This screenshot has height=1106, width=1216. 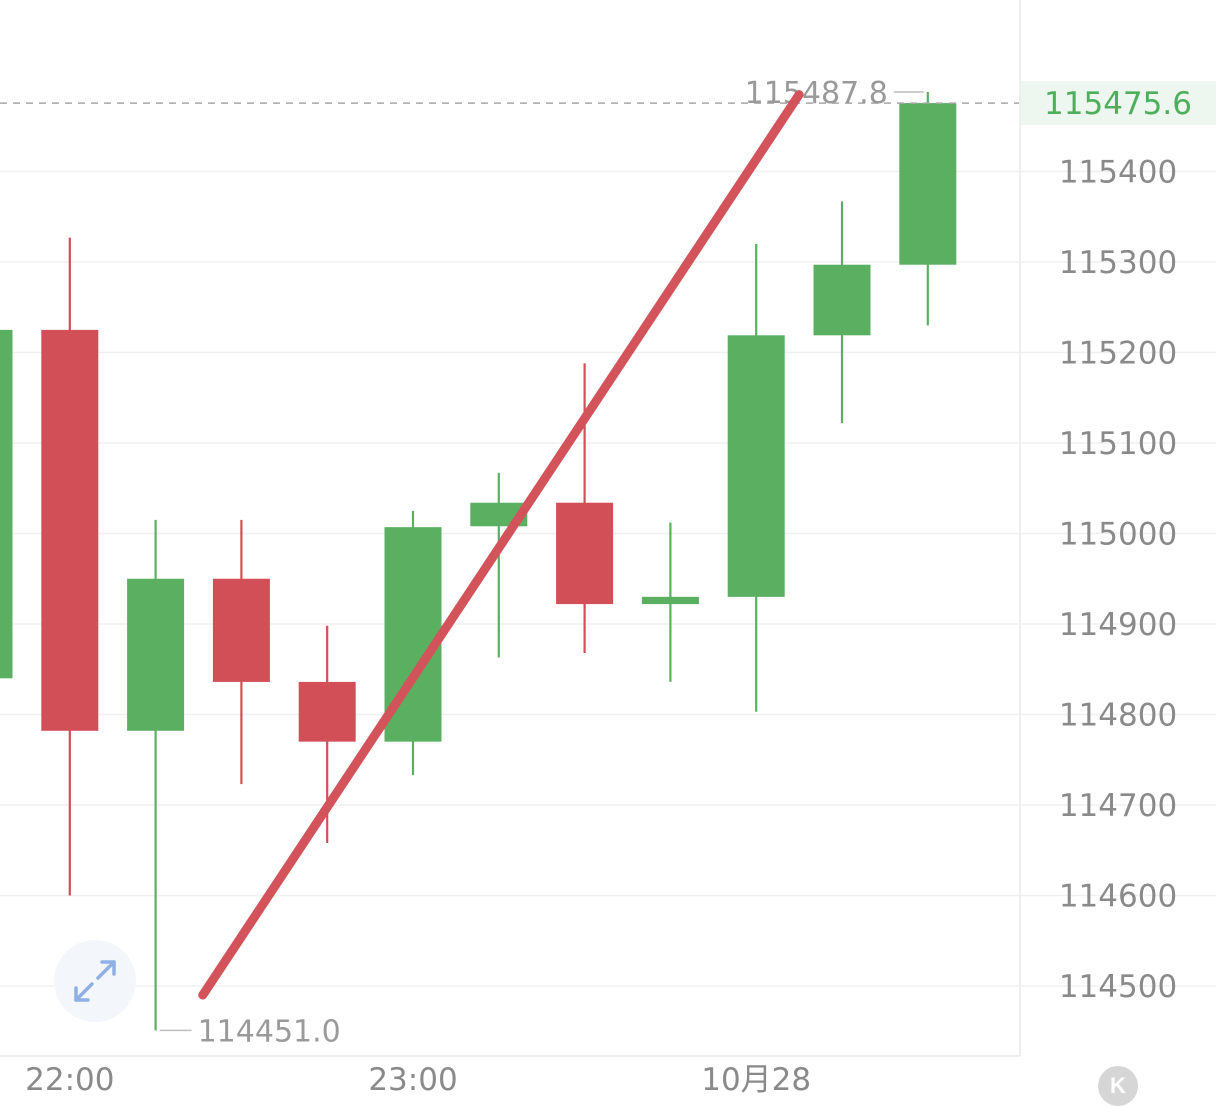 What do you see at coordinates (269, 1031) in the screenshot?
I see `low-annotation: 114451.0` at bounding box center [269, 1031].